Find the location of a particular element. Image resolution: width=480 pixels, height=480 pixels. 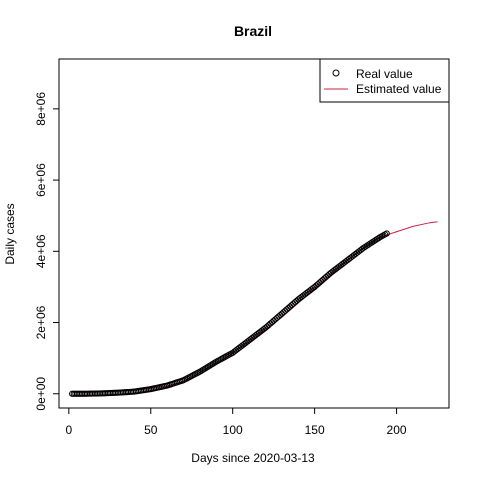

y-tick-label: 4e+06 is located at coordinates (41, 251).